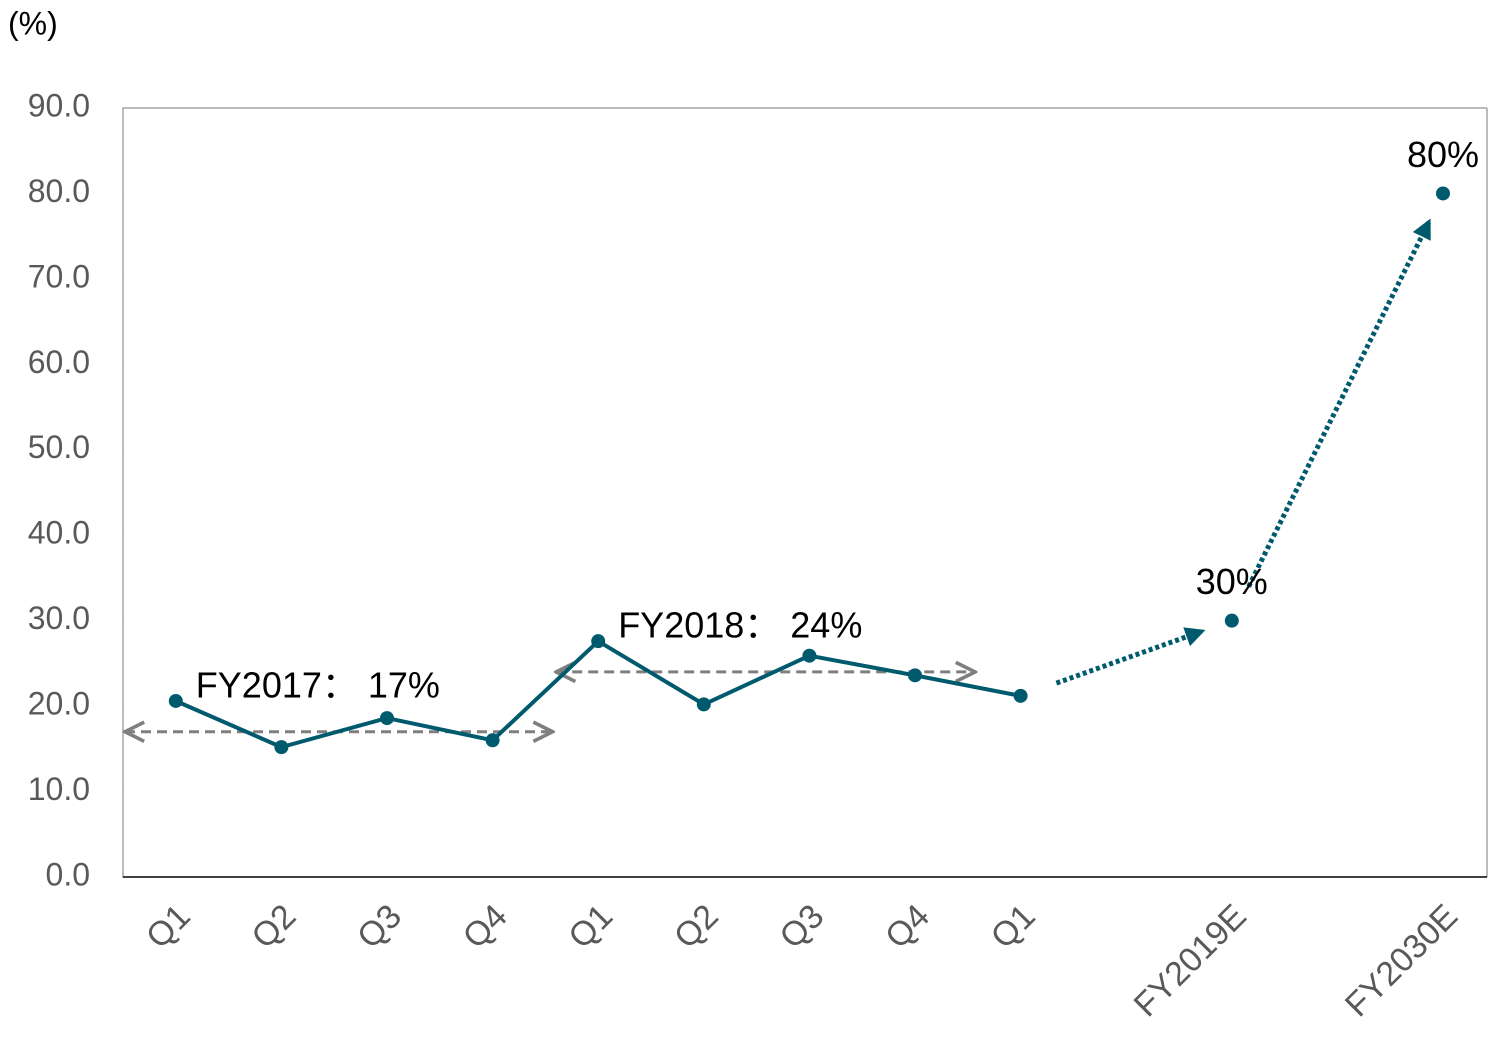 This screenshot has height=1054, width=1489. I want to click on y-tick-label: 80.0, so click(59, 191).